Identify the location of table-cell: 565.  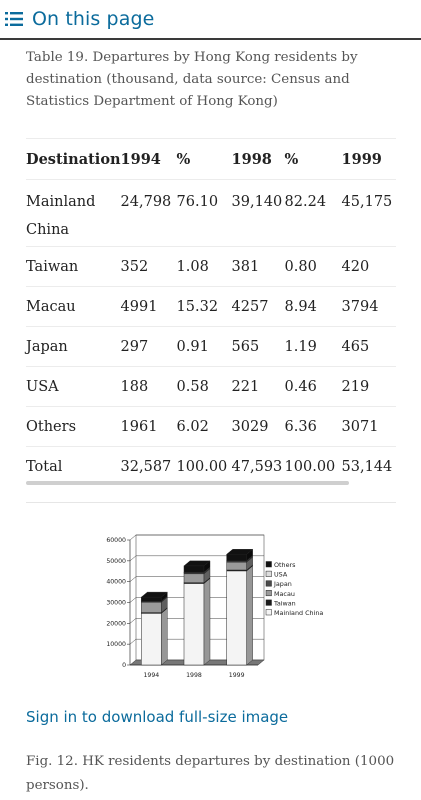
(245, 346).